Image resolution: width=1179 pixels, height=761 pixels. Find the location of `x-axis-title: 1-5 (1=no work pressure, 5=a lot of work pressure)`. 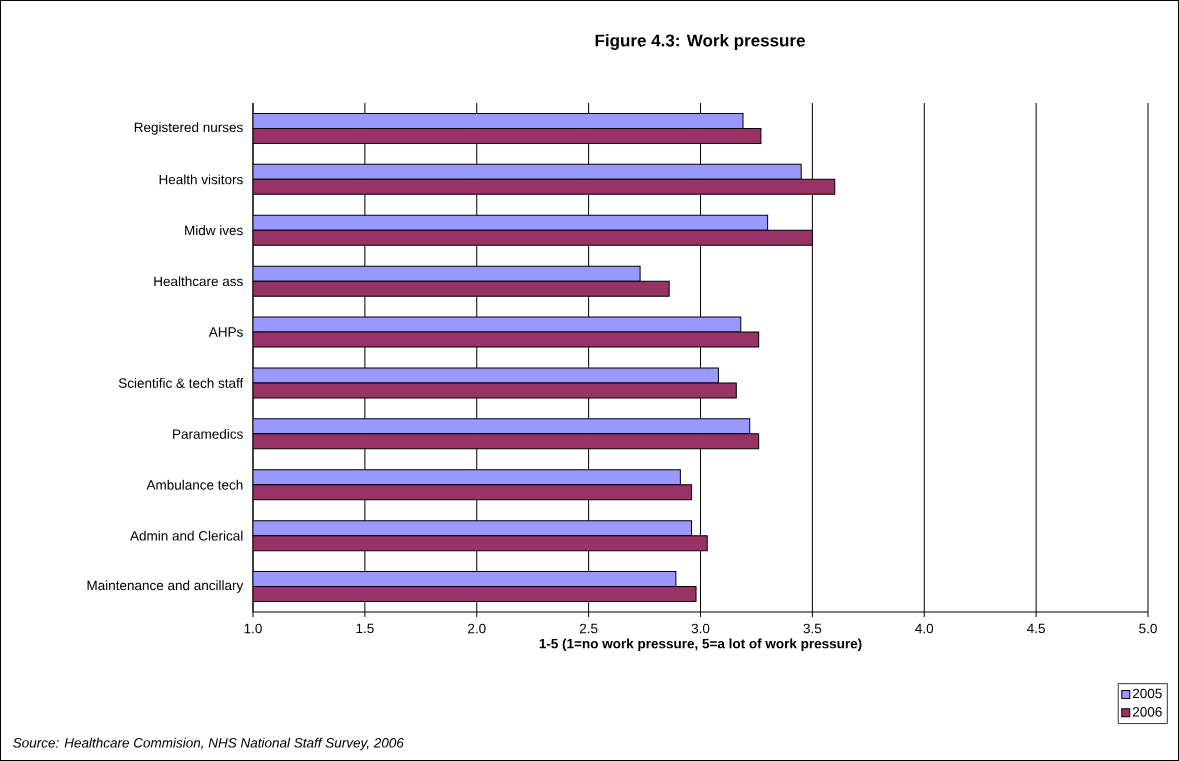

x-axis-title: 1-5 (1=no work pressure, 5=a lot of work pressure) is located at coordinates (700, 645).